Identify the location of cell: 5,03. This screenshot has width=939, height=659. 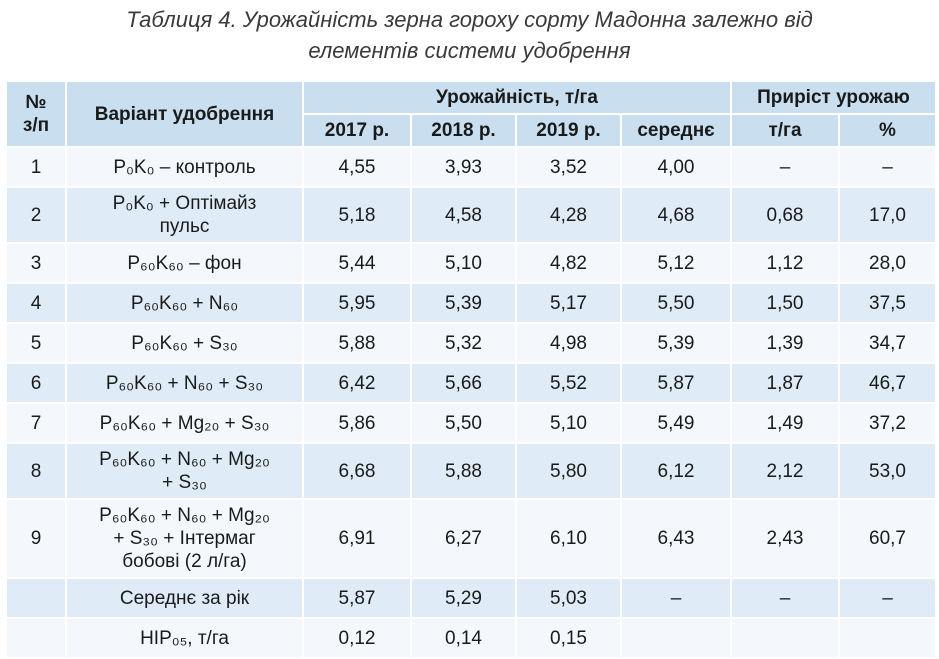
(568, 598).